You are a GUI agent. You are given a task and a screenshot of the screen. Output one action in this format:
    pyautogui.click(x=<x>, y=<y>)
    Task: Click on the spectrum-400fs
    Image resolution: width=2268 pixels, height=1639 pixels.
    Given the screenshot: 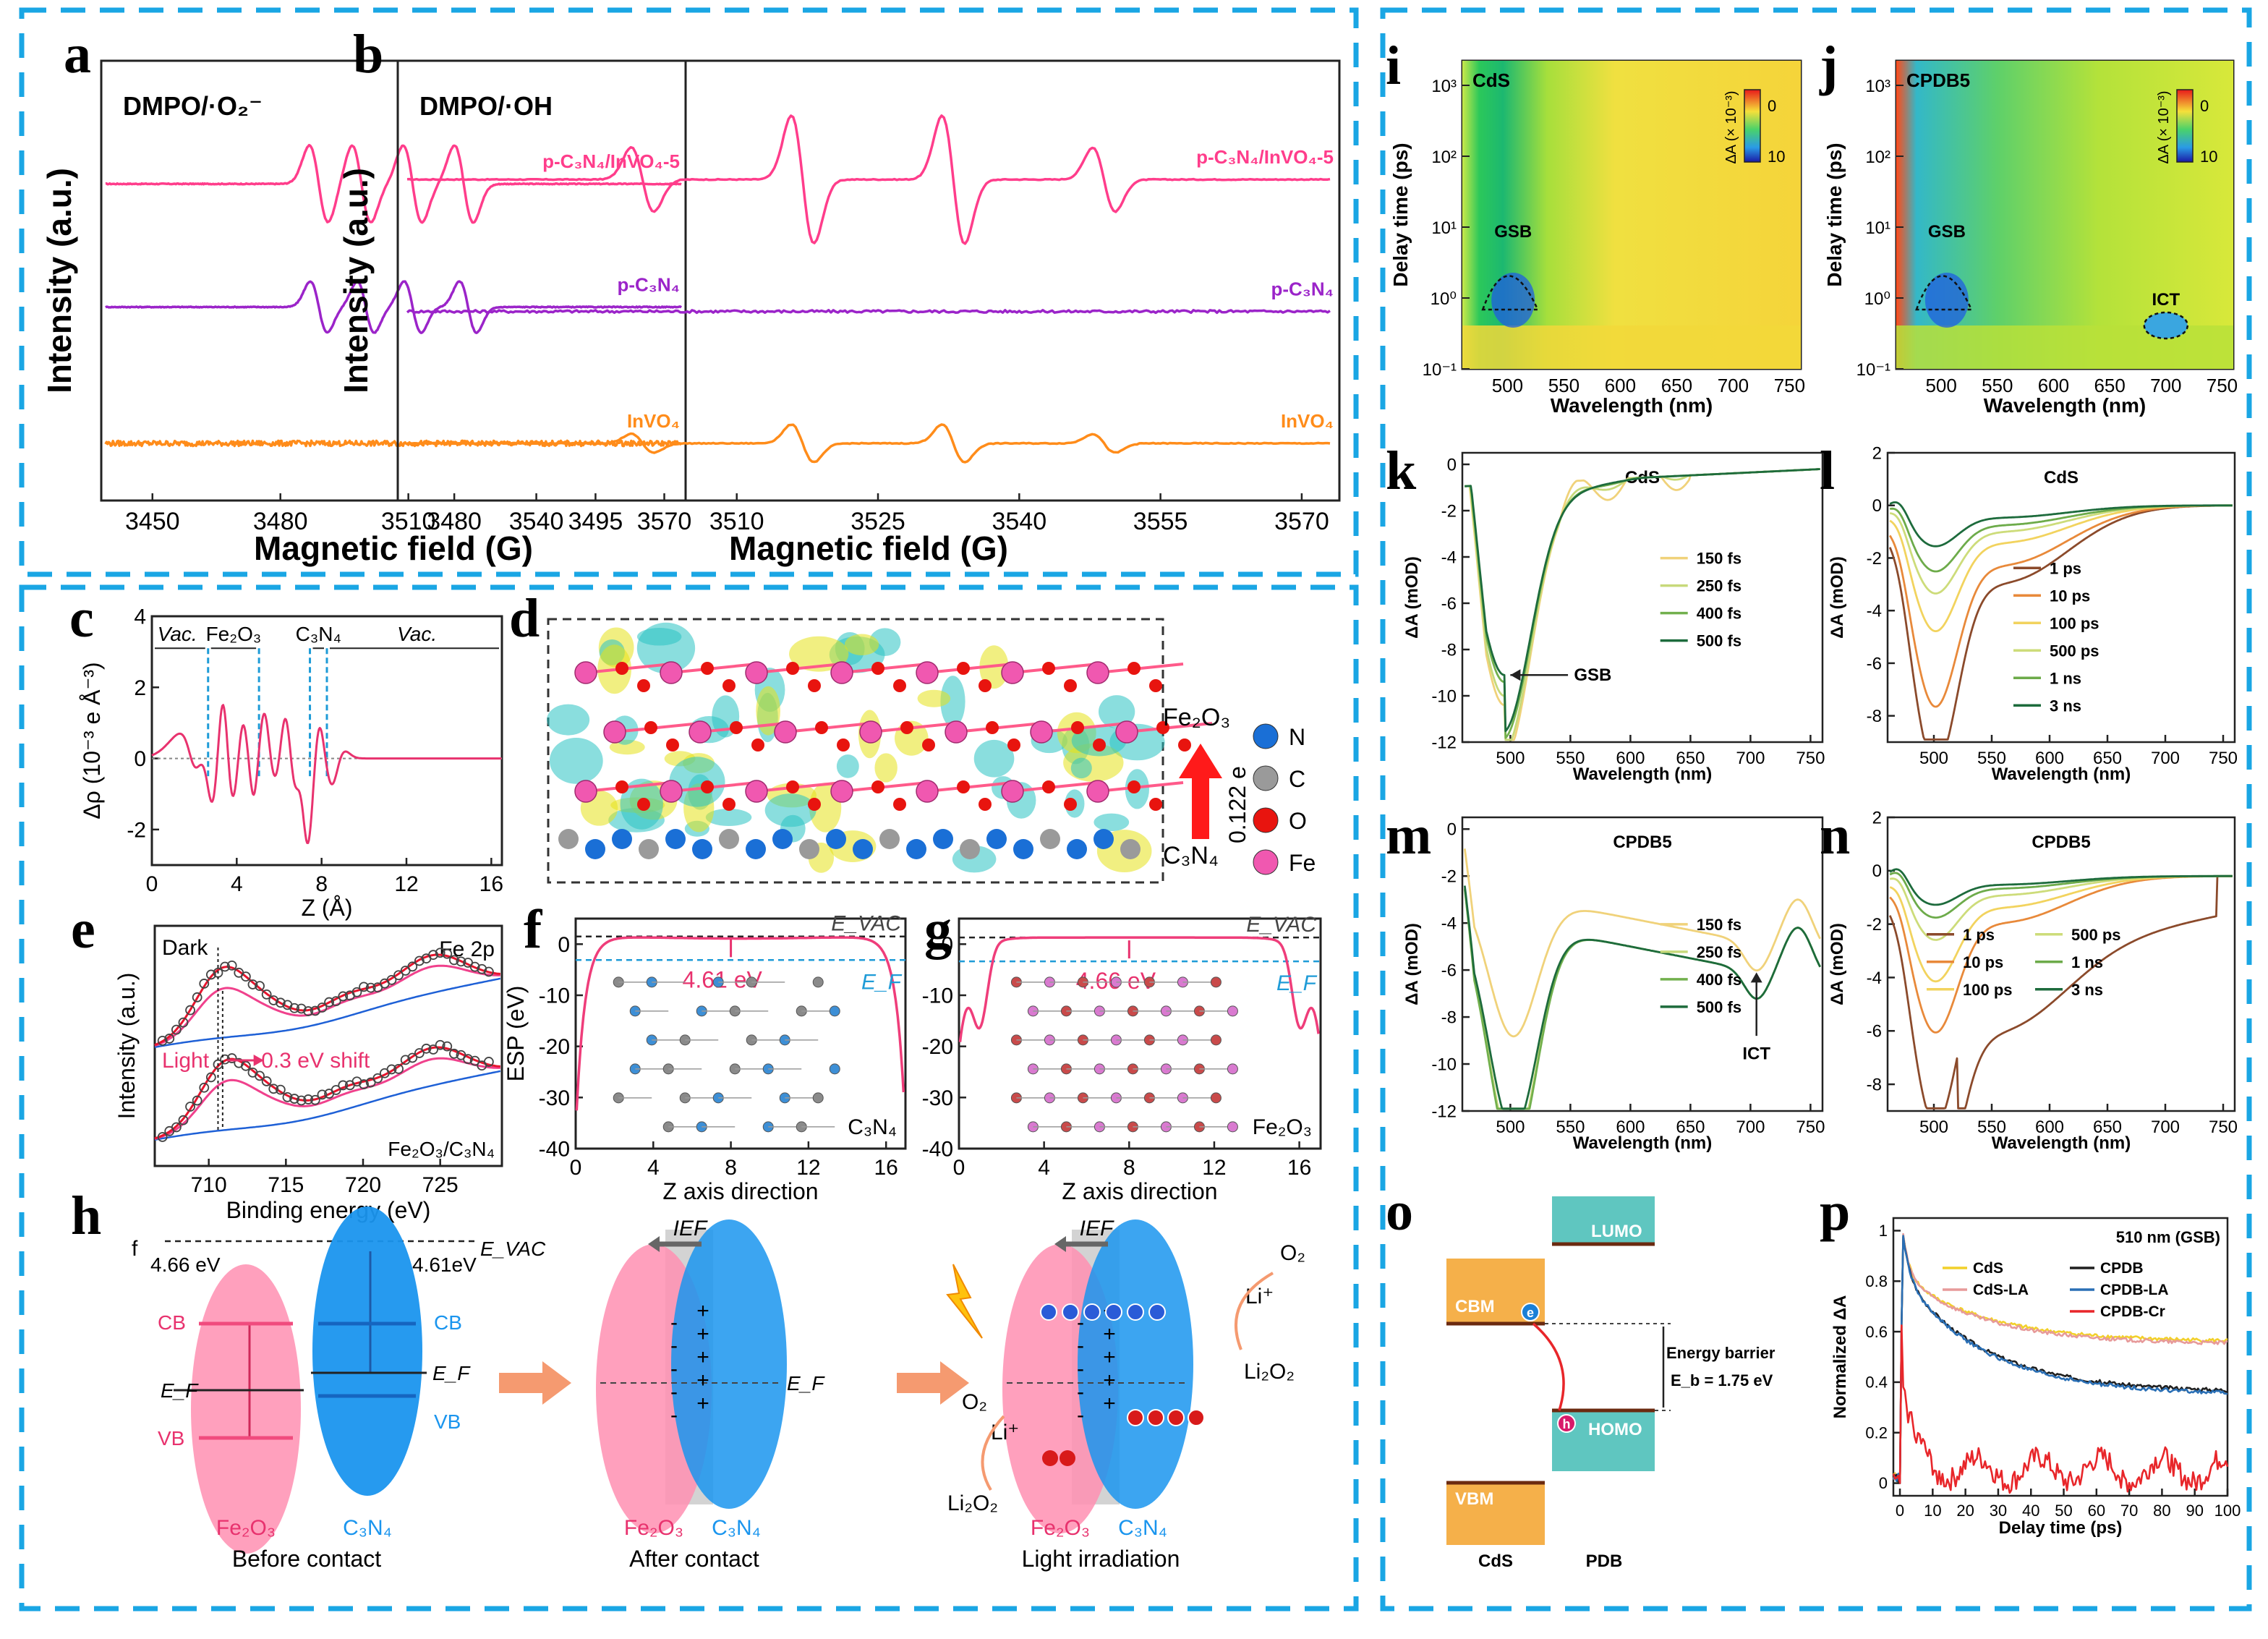 What is the action you would take?
    pyautogui.click(x=1642, y=999)
    